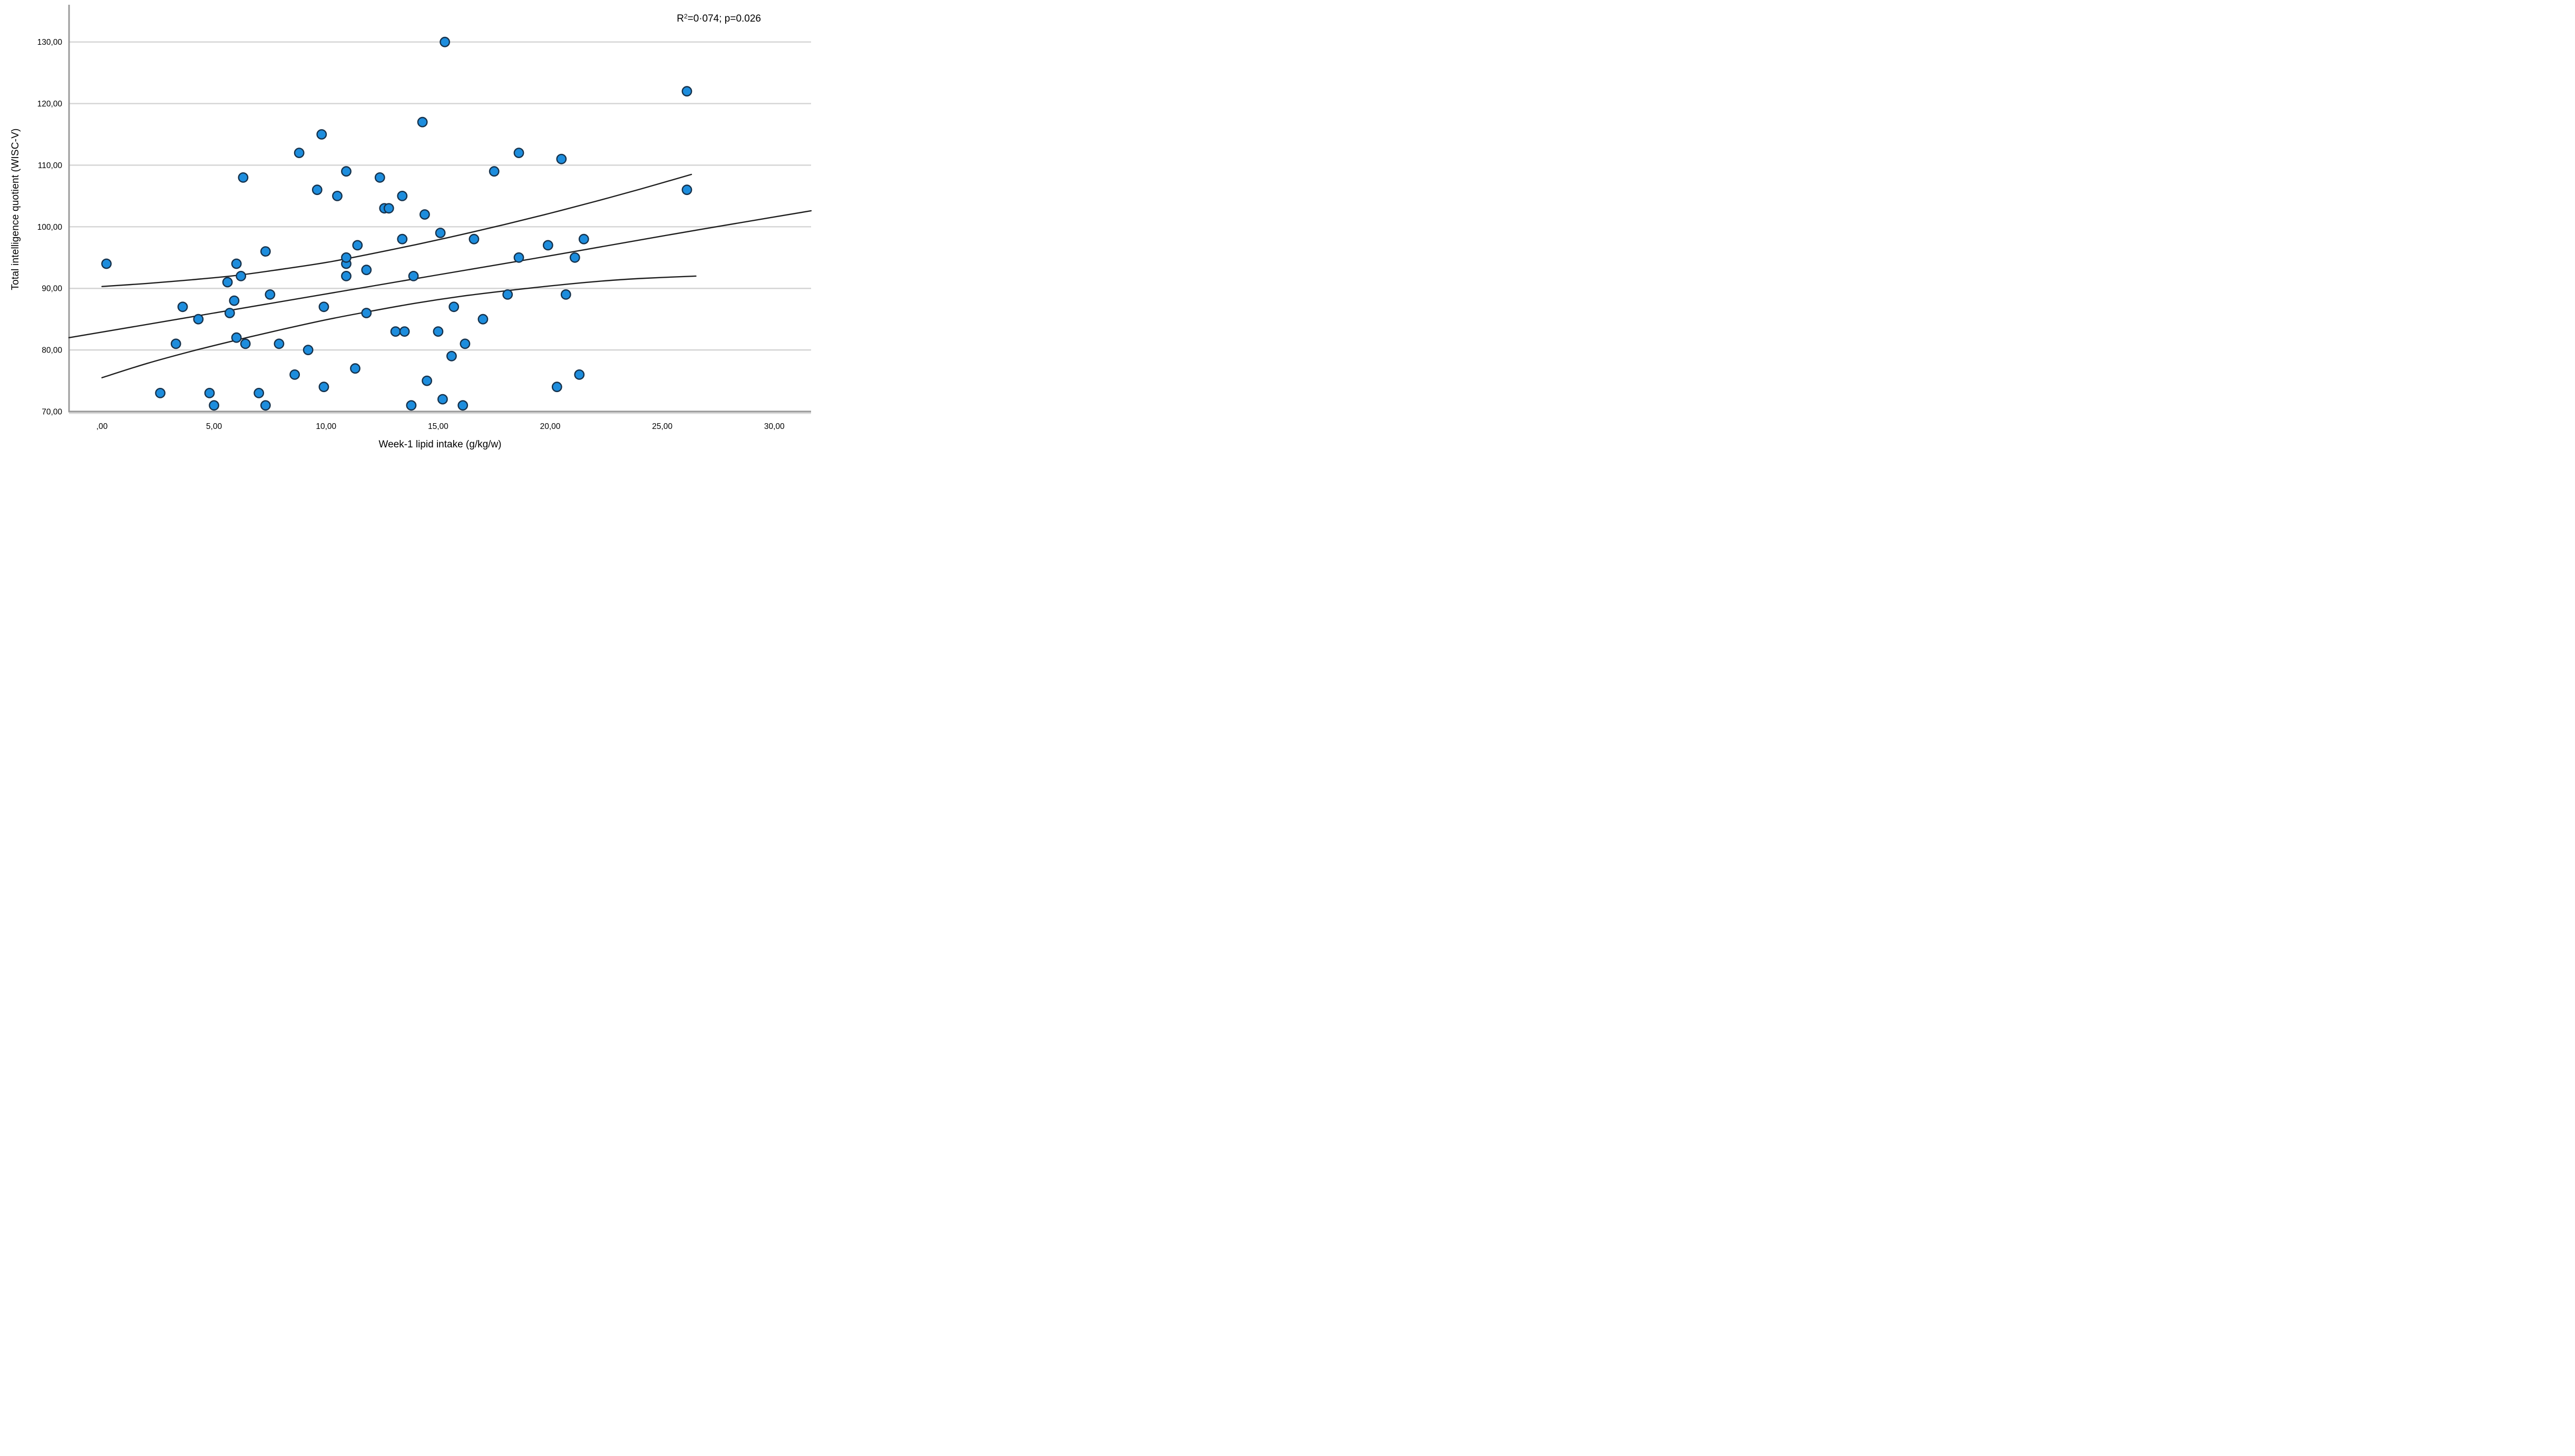 Image resolution: width=2575 pixels, height=1456 pixels. Describe the element at coordinates (15, 209) in the screenshot. I see `y-axis-title: Total intelligence quotient (WISC-V)` at that location.